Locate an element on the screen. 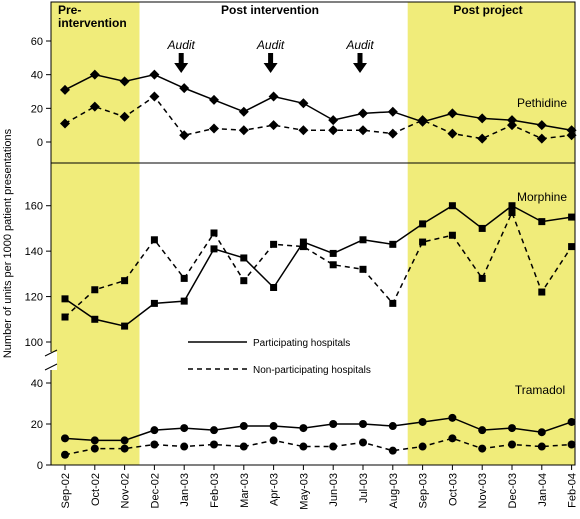  x-tick-label: Aug-03 is located at coordinates (394, 490).